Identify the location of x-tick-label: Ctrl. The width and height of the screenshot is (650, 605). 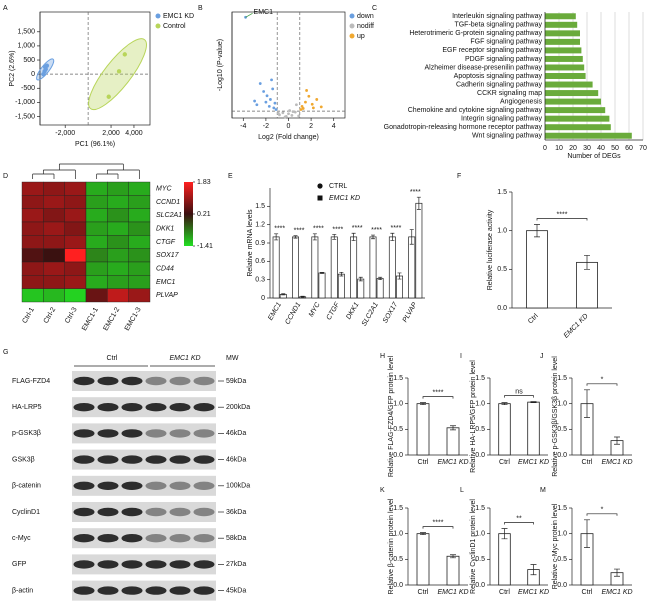
(587, 592).